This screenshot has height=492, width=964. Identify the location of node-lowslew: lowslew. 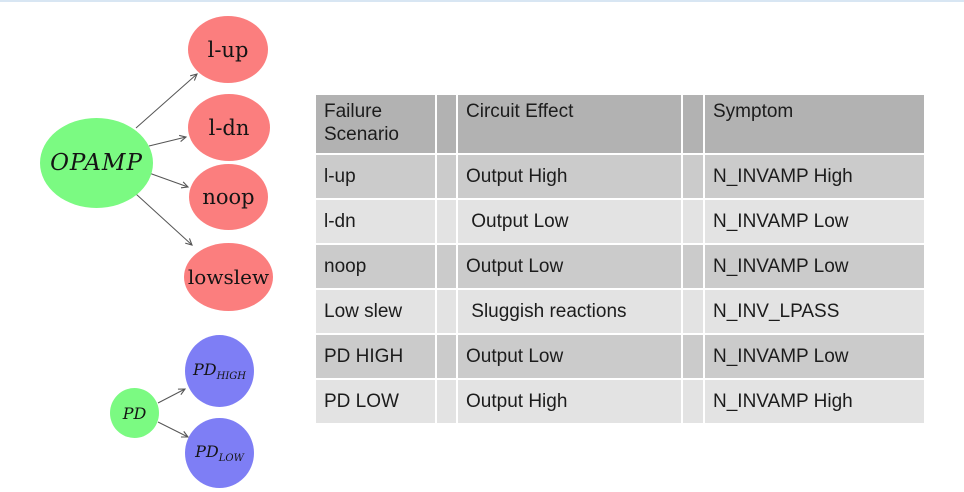
(228, 277).